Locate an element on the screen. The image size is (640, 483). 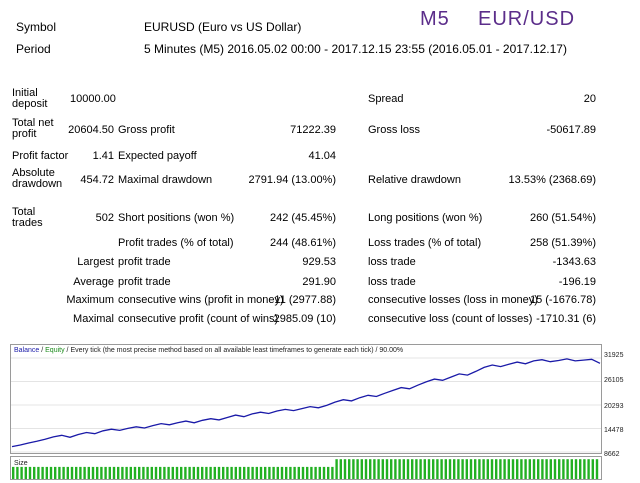
period-label: Period is located at coordinates (33, 49).